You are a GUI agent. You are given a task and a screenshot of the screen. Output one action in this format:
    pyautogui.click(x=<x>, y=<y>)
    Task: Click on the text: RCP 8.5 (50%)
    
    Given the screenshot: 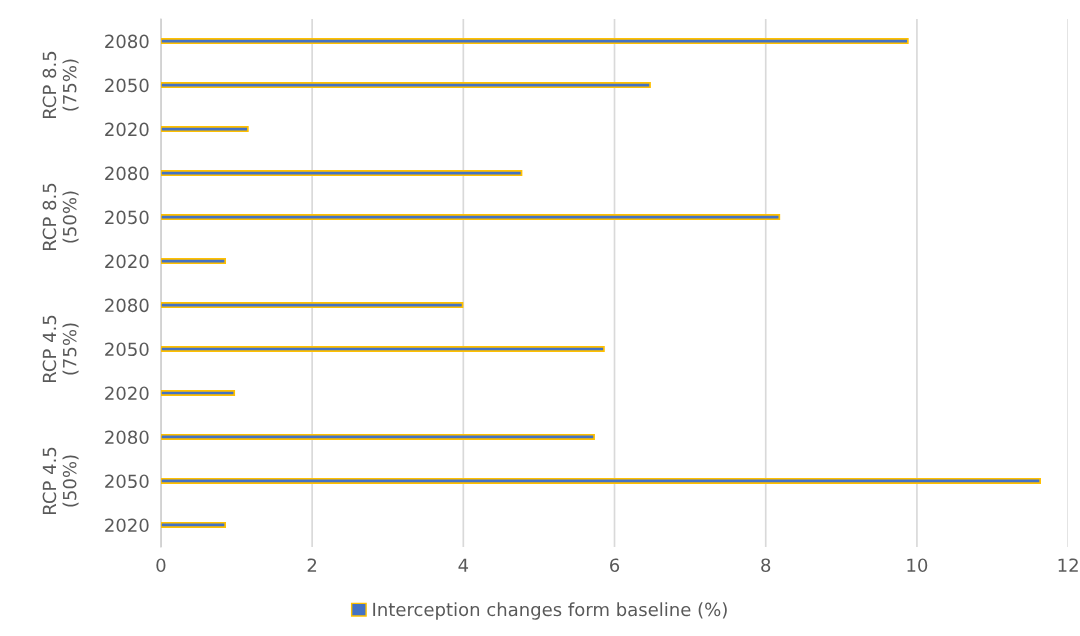 What is the action you would take?
    pyautogui.click(x=60, y=217)
    